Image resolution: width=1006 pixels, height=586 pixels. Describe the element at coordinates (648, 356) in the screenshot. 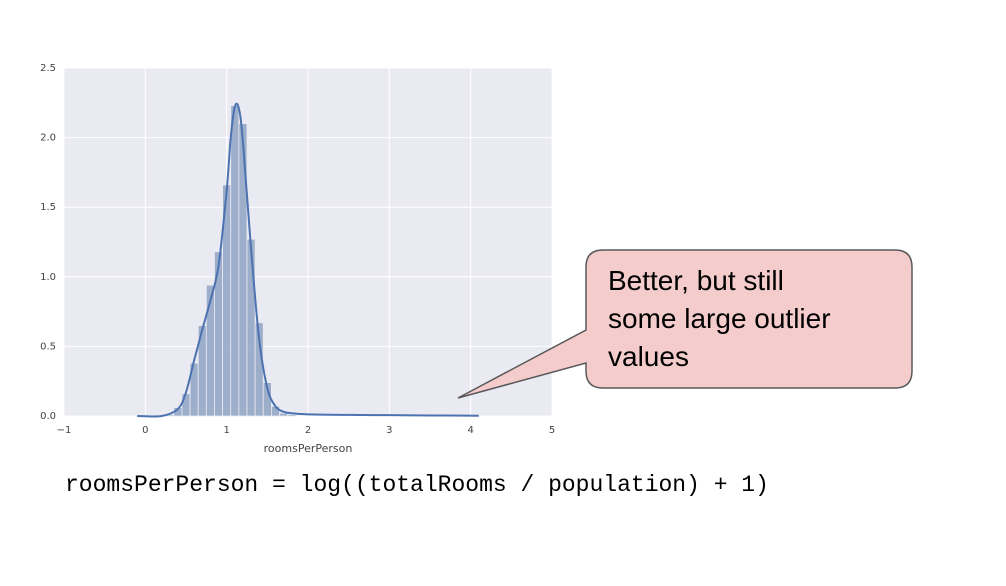

I see `callout-line: values` at that location.